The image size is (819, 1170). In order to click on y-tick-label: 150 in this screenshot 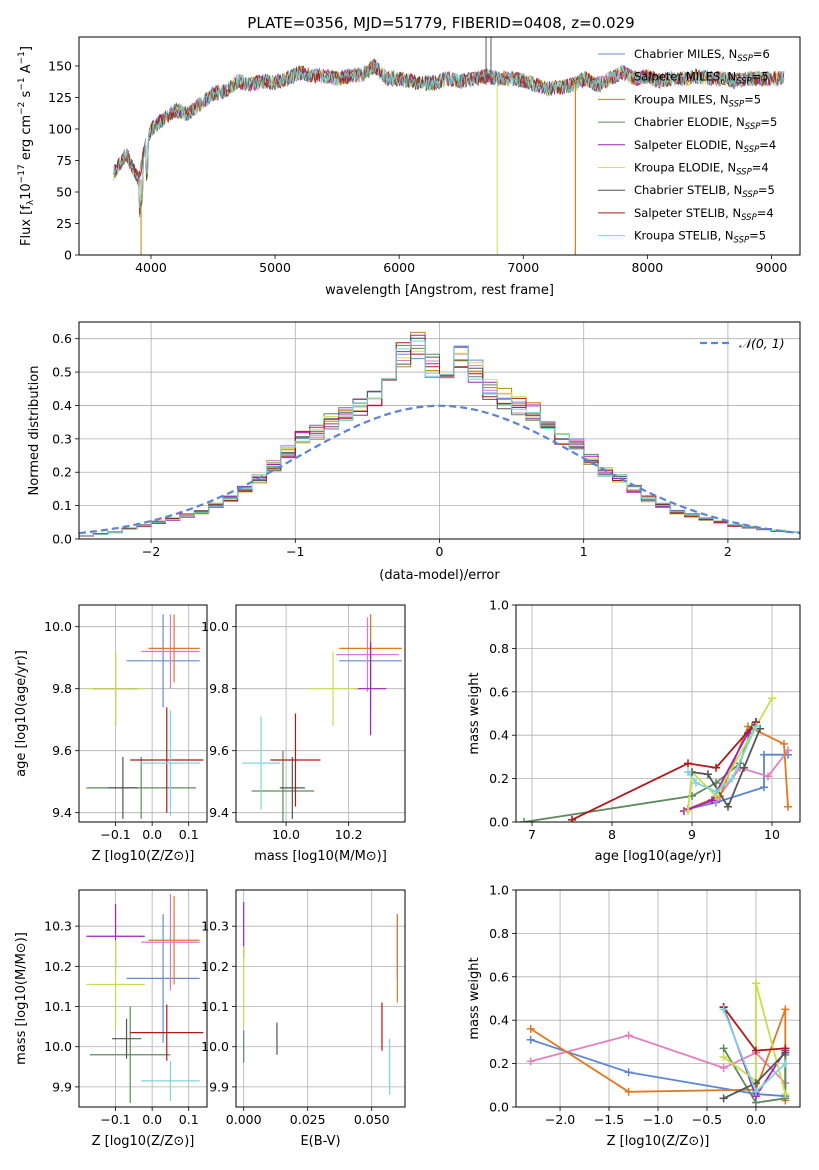, I will do `click(60, 65)`.